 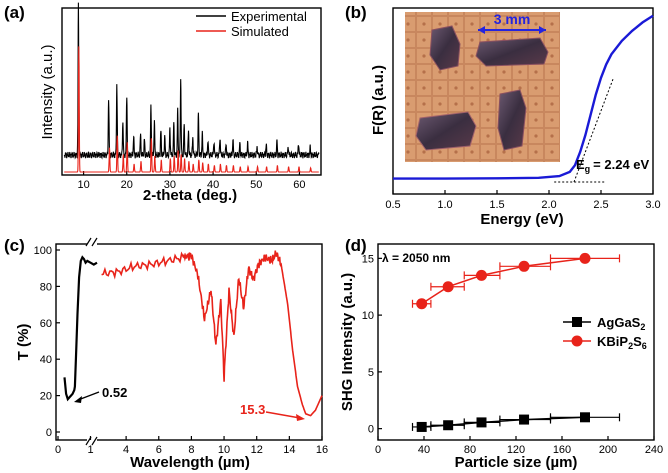 What do you see at coordinates (191, 181) in the screenshot?
I see `panel-a-x-ticks: 10 20 30 40 50 60` at bounding box center [191, 181].